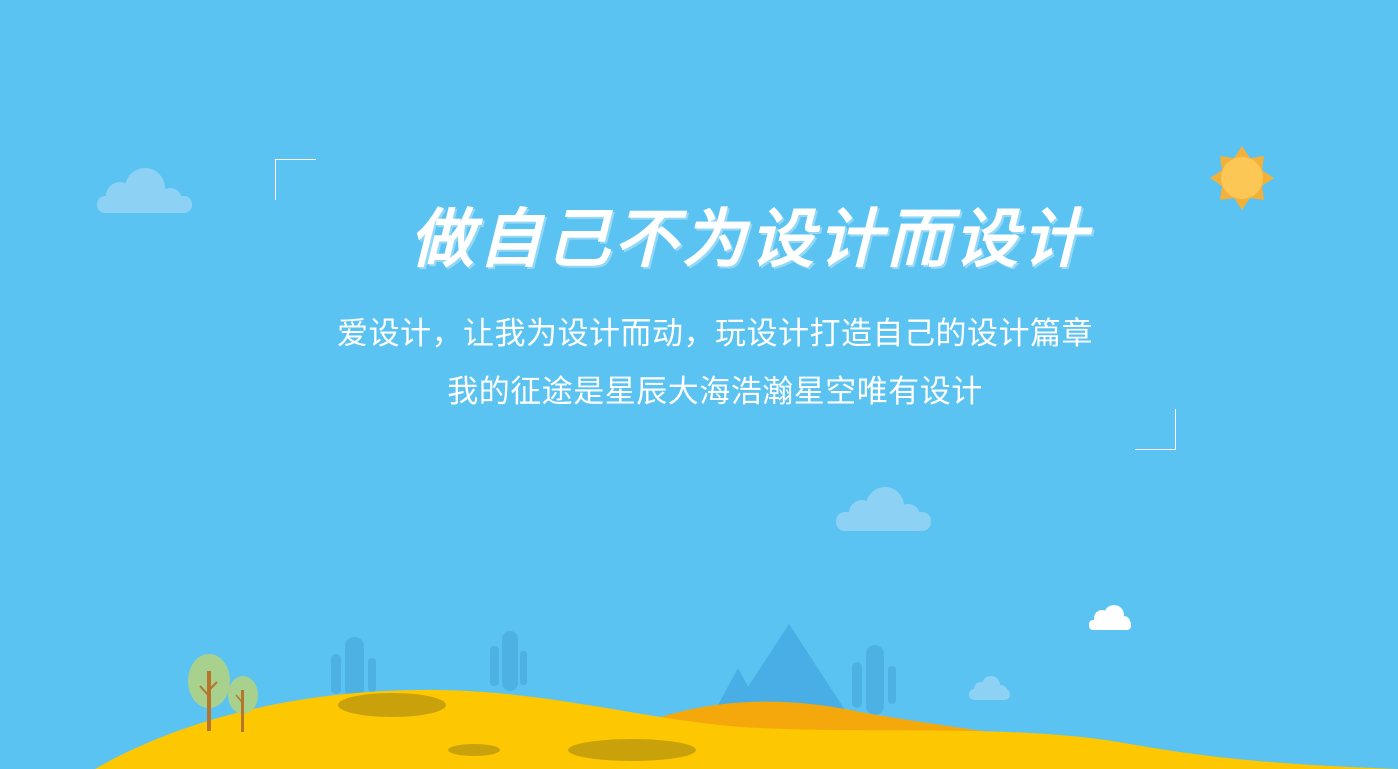 The image size is (1398, 769). What do you see at coordinates (750, 239) in the screenshot?
I see `headline: 做自己不为设计而设计` at bounding box center [750, 239].